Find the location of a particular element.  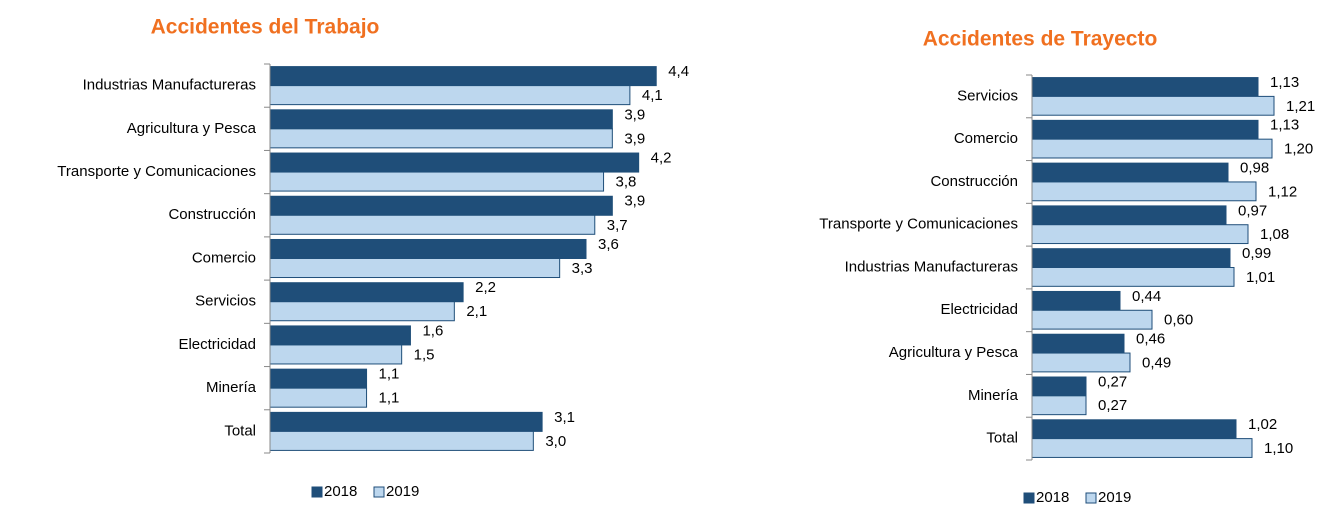

data-label: 3,7 is located at coordinates (617, 225).